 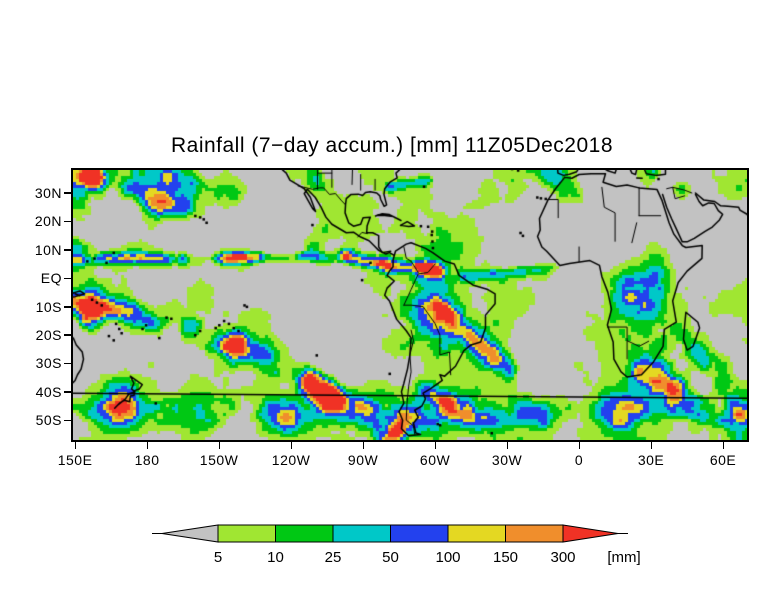 I want to click on y-axis-label: 20S, so click(x=48, y=334).